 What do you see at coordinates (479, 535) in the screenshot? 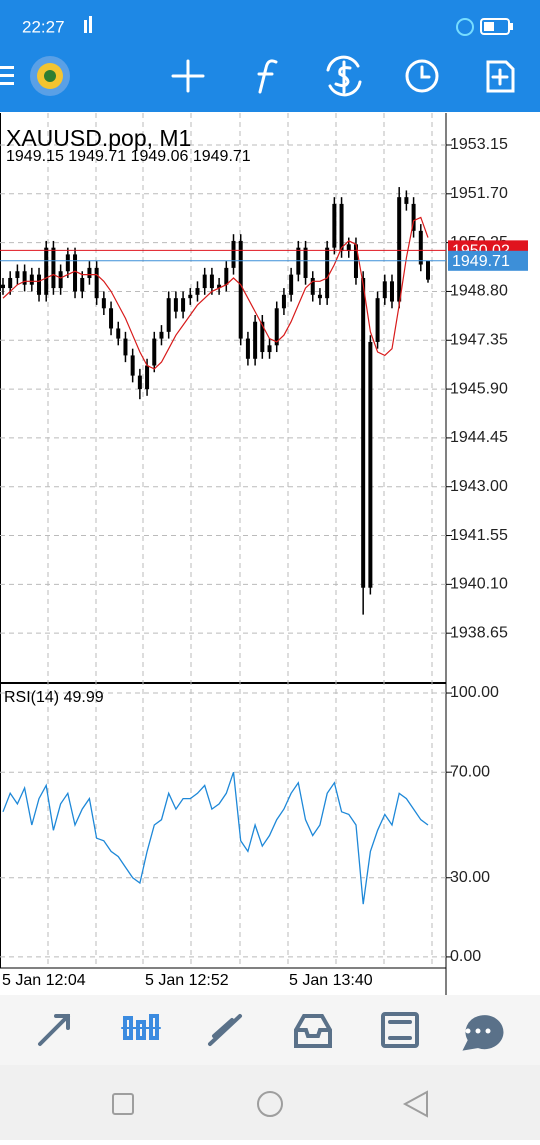
I see `y-tick-label: 1941.55` at bounding box center [479, 535].